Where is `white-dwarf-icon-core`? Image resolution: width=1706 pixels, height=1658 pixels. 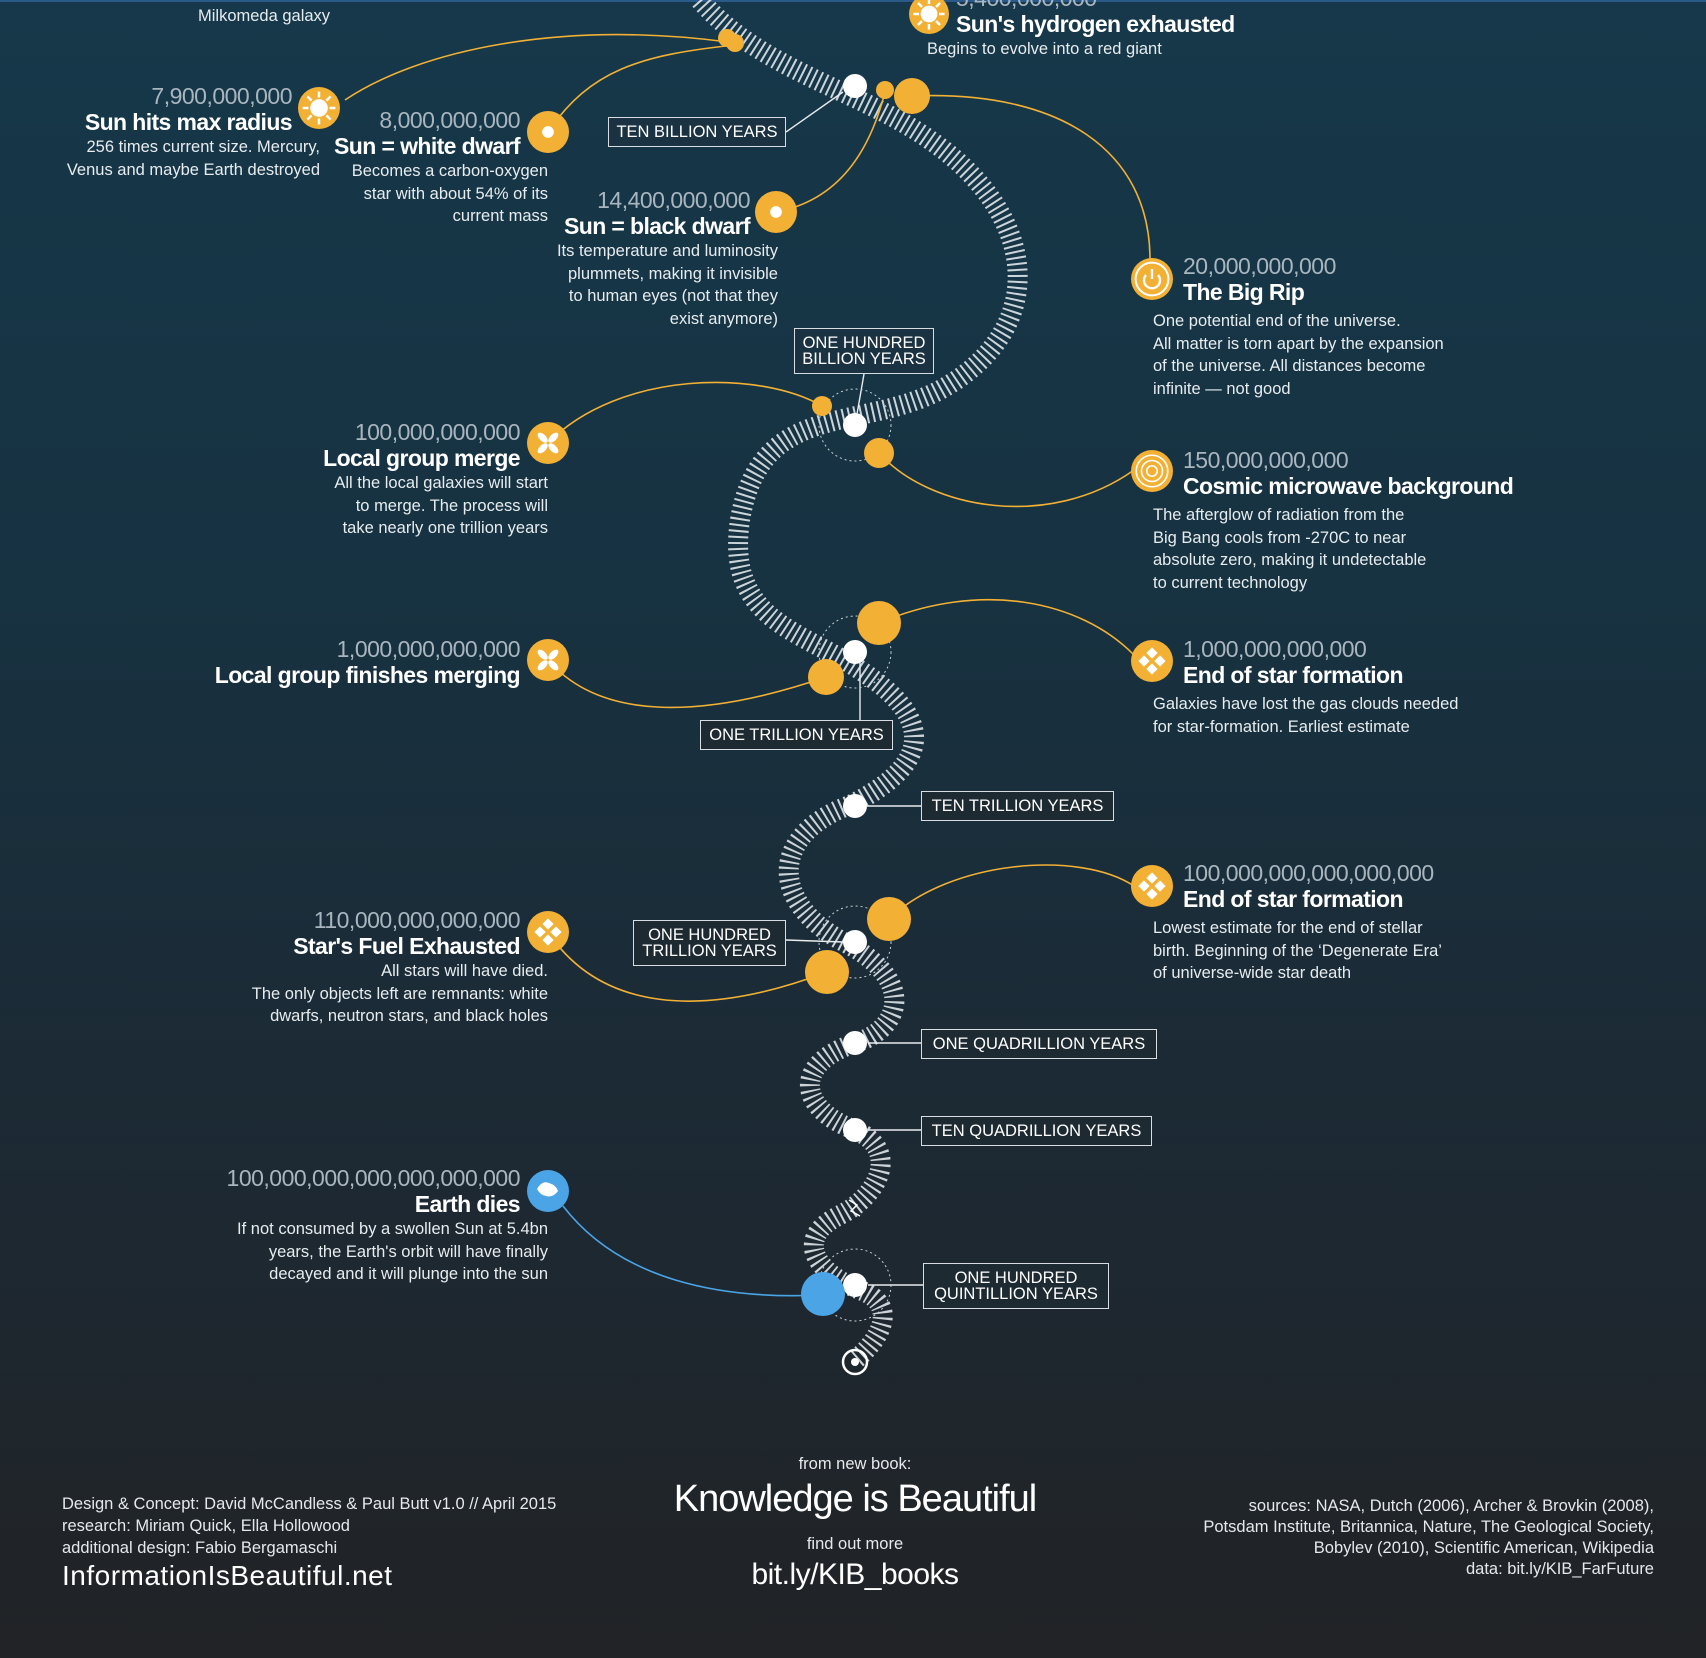
white-dwarf-icon-core is located at coordinates (548, 132).